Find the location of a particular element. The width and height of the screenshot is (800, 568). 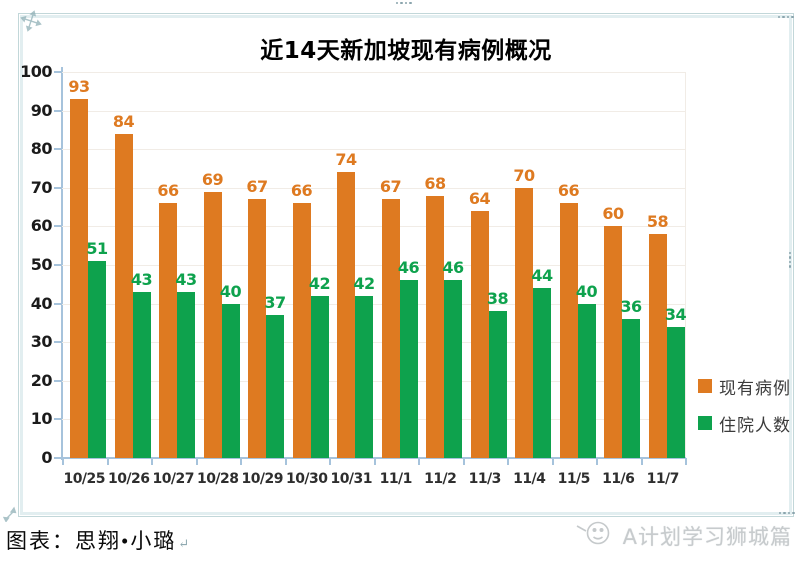

x-axis-label: 11/6 is located at coordinates (618, 479).